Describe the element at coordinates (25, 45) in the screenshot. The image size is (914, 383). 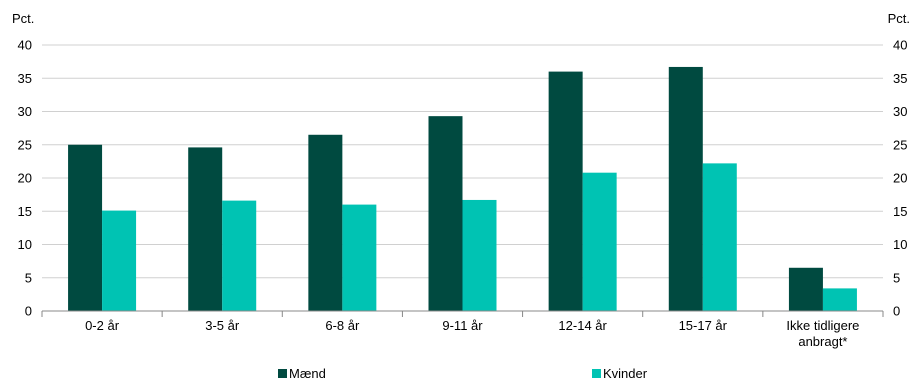
I see `y-tick-left: 40` at that location.